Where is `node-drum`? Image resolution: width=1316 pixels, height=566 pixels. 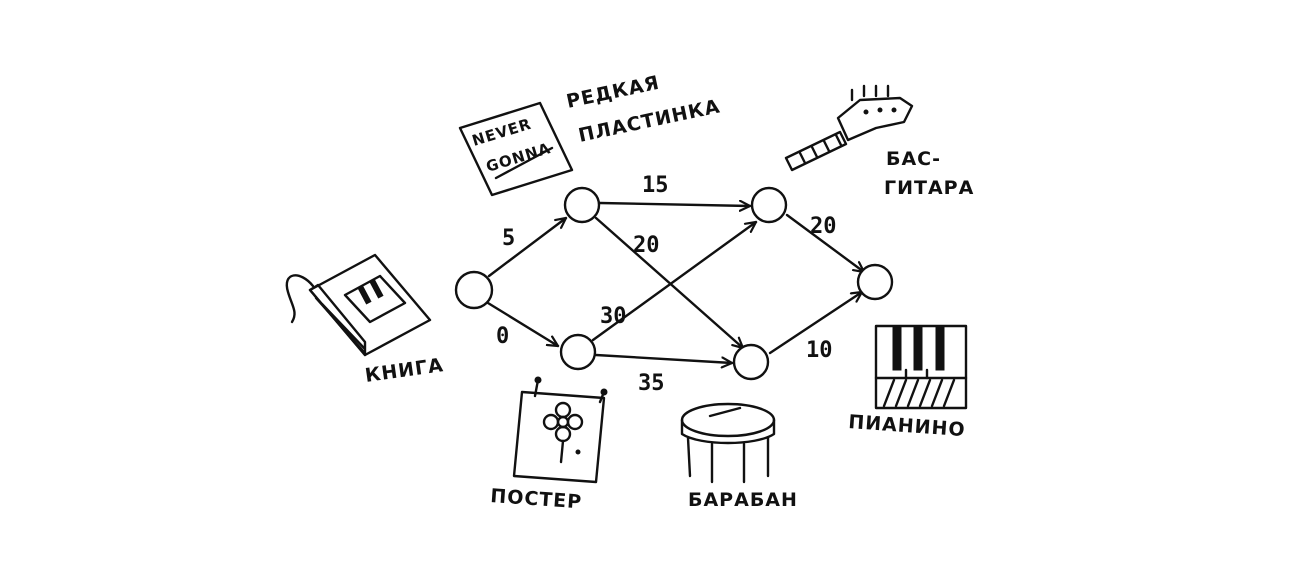 node-drum is located at coordinates (751, 362).